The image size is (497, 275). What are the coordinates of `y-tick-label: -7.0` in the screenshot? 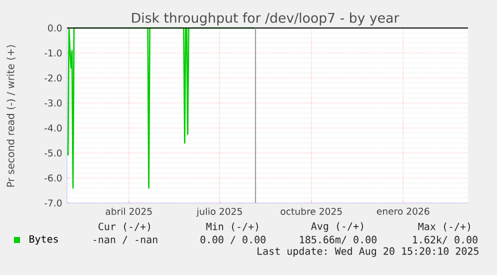 It's located at (53, 203).